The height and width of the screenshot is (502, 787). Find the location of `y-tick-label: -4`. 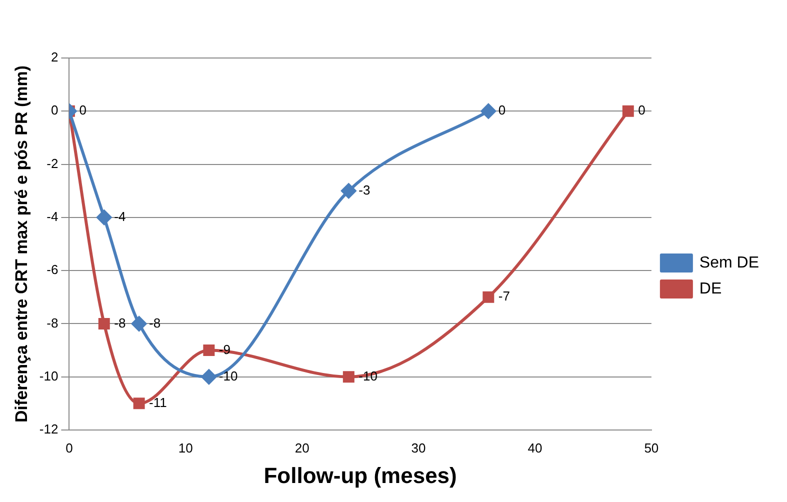

y-tick-label: -4 is located at coordinates (52, 216).